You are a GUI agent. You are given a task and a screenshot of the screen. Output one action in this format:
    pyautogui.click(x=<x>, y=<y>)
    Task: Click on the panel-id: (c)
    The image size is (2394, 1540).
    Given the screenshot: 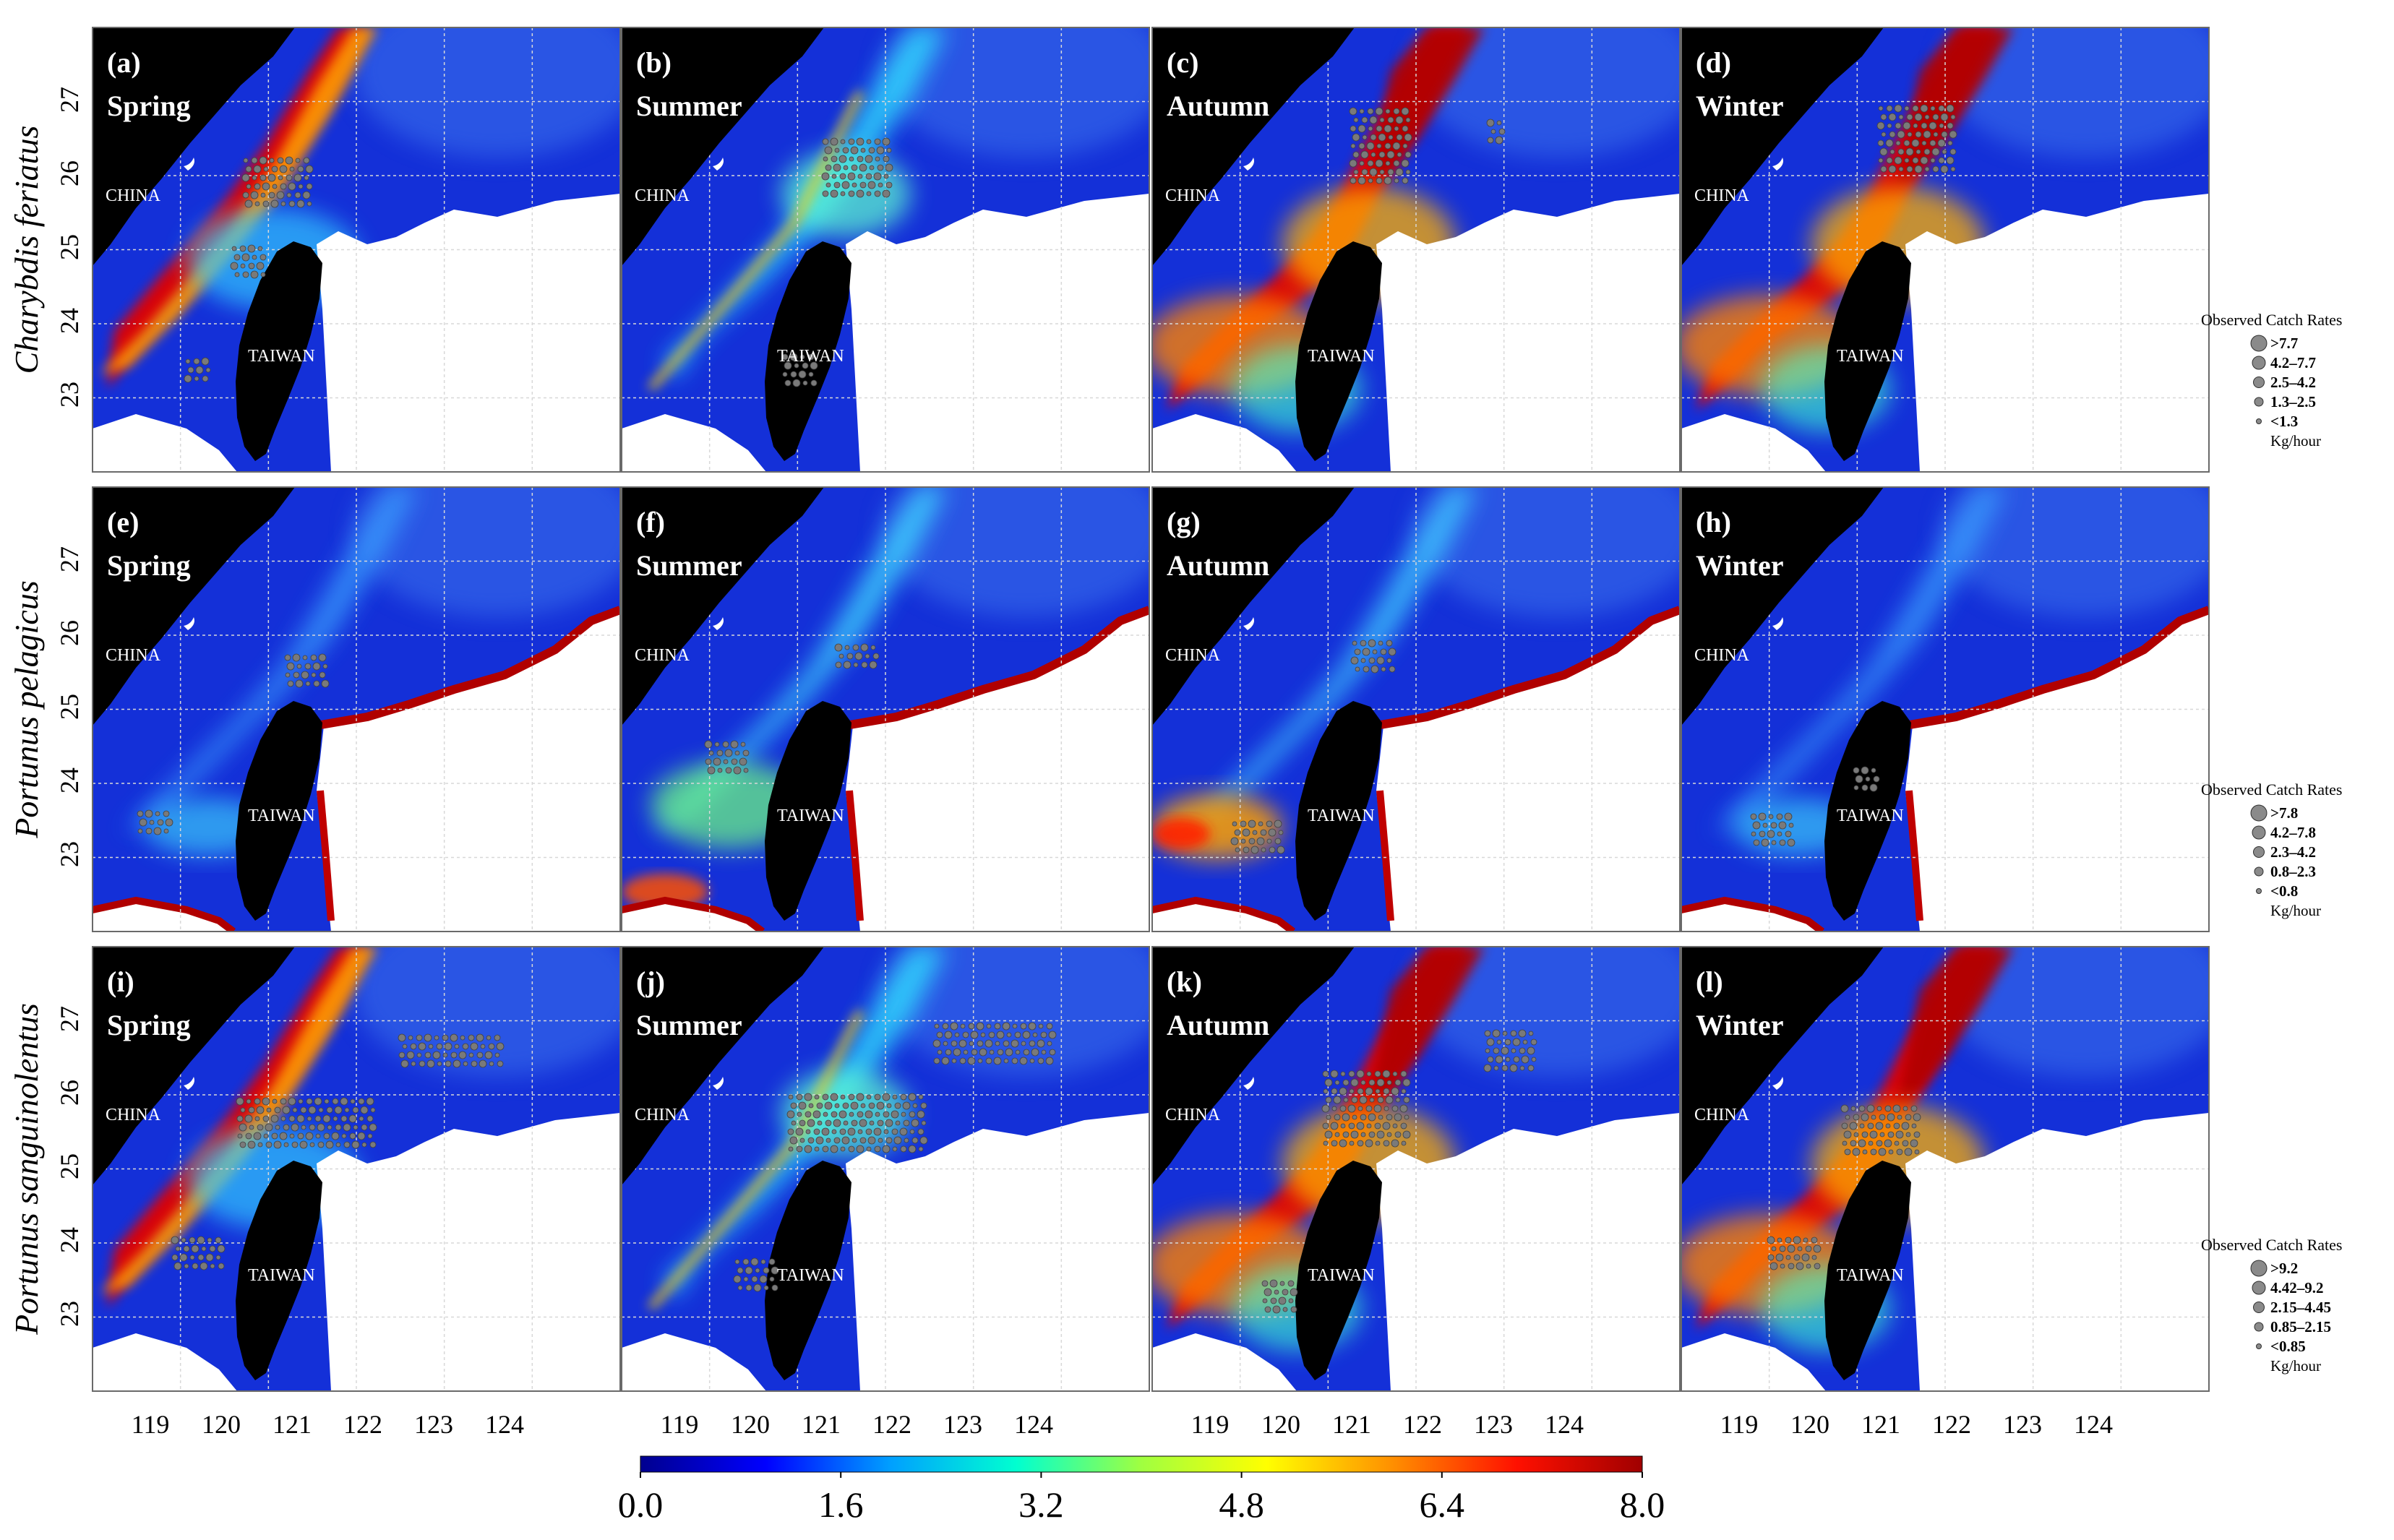 What is the action you would take?
    pyautogui.click(x=1182, y=62)
    